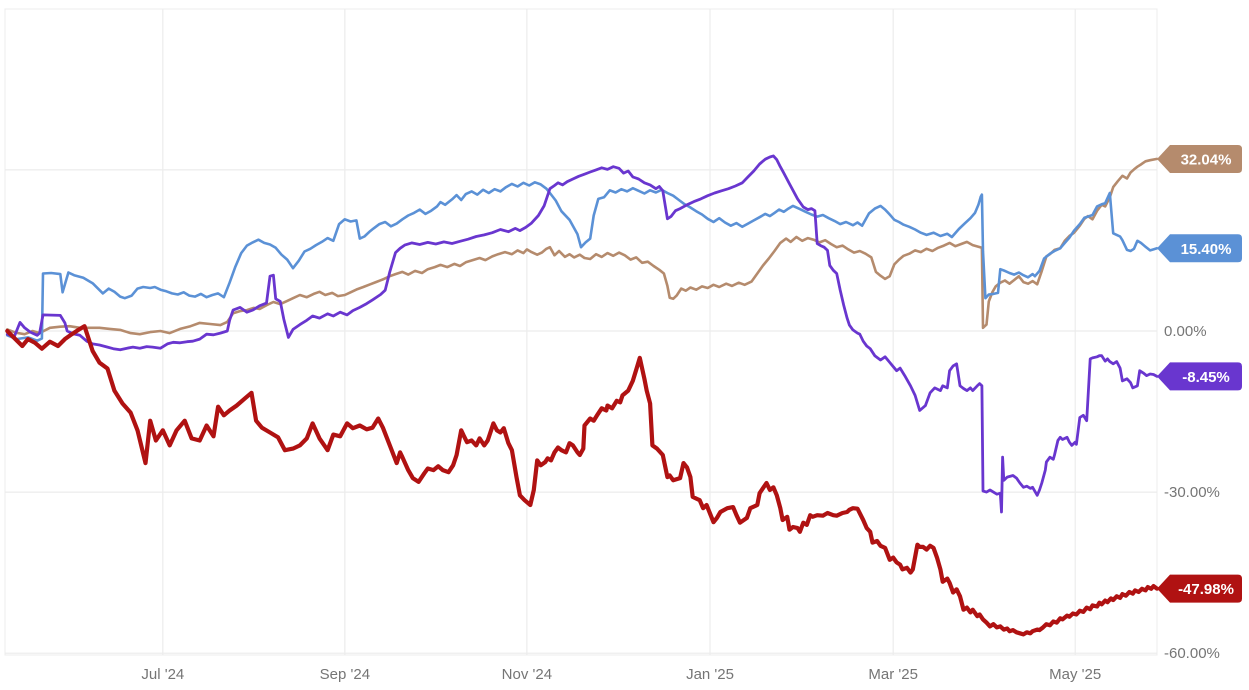  What do you see at coordinates (1206, 159) in the screenshot?
I see `tan-series-tag-label: 32.04%` at bounding box center [1206, 159].